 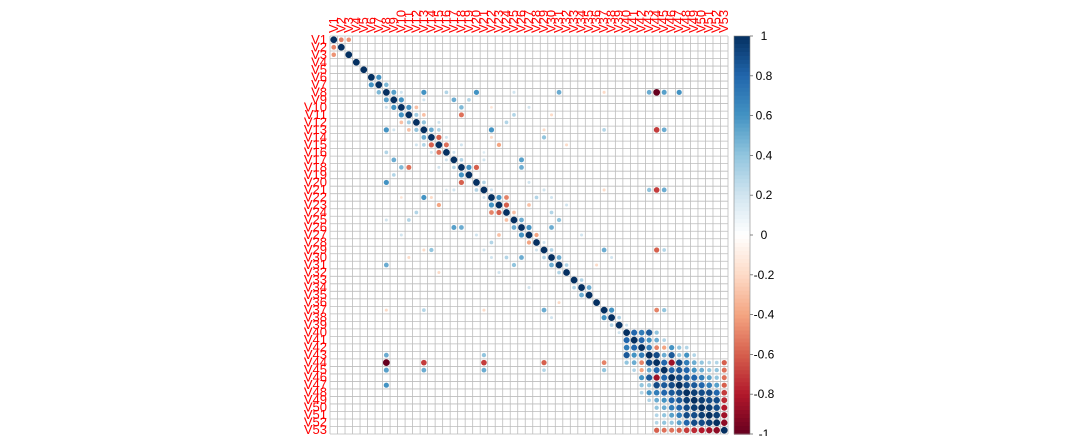 I want to click on corr-cell-V42-V46, so click(x=672, y=348).